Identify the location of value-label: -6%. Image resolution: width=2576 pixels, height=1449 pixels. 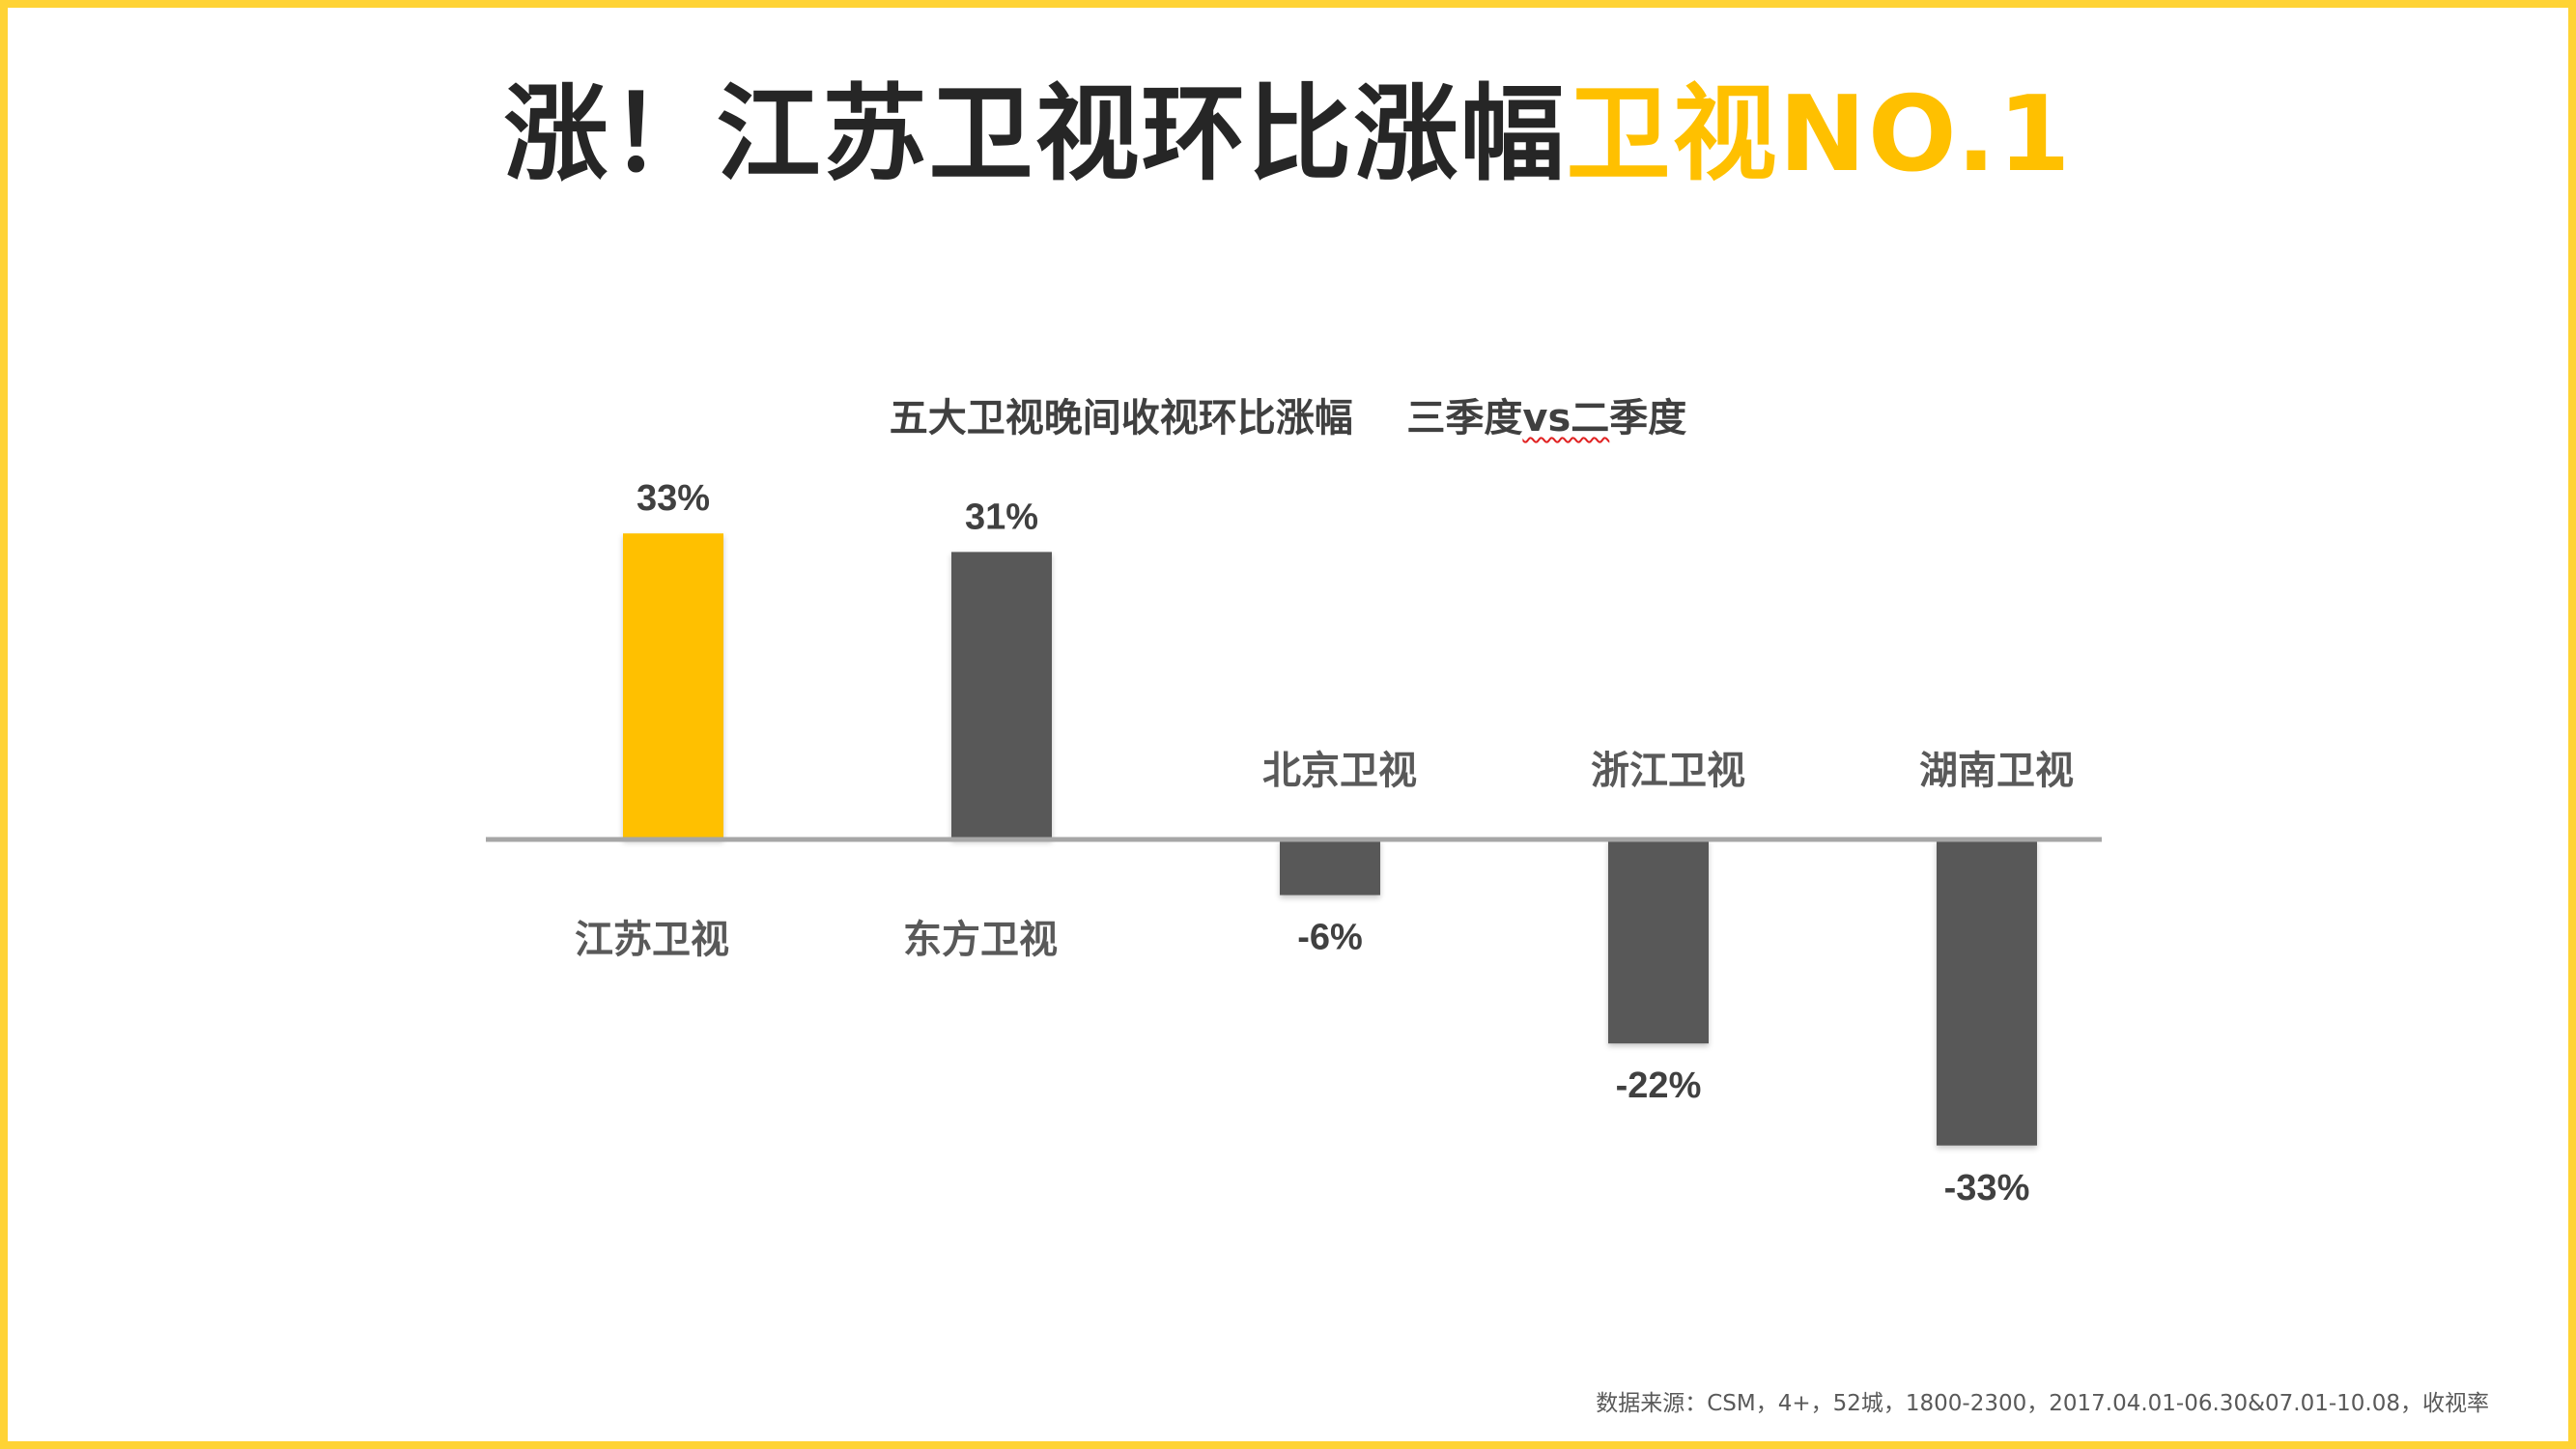
(1330, 938).